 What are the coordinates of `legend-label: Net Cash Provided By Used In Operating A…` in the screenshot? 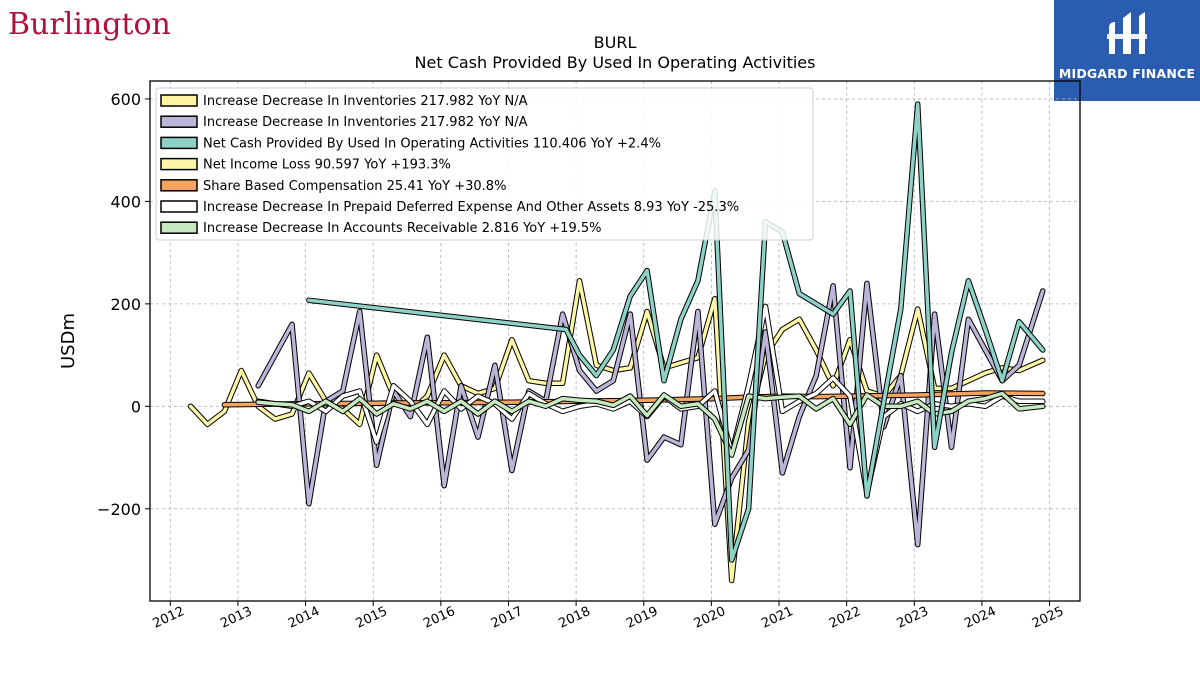 It's located at (432, 143).